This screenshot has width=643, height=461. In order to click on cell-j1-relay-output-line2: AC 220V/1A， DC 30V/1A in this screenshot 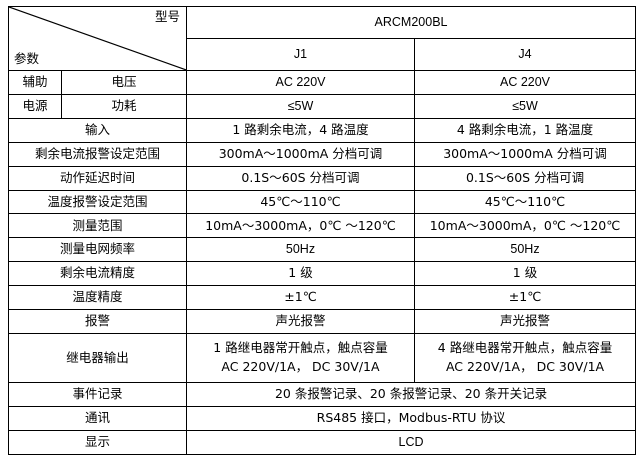, I will do `click(300, 367)`.